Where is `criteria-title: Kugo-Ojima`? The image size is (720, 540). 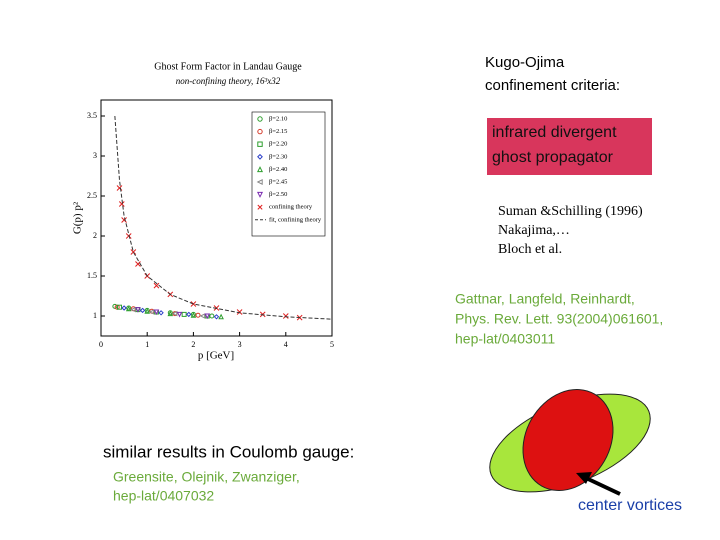
criteria-title: Kugo-Ojima is located at coordinates (525, 62).